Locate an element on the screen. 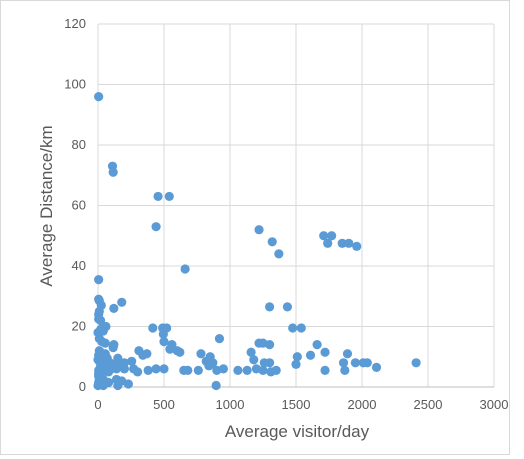 The height and width of the screenshot is (459, 524). y-tick-label: 40 is located at coordinates (79, 265).